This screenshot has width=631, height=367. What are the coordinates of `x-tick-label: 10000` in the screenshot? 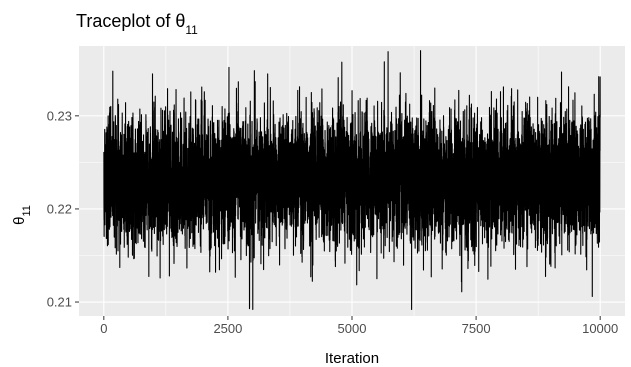 It's located at (600, 328).